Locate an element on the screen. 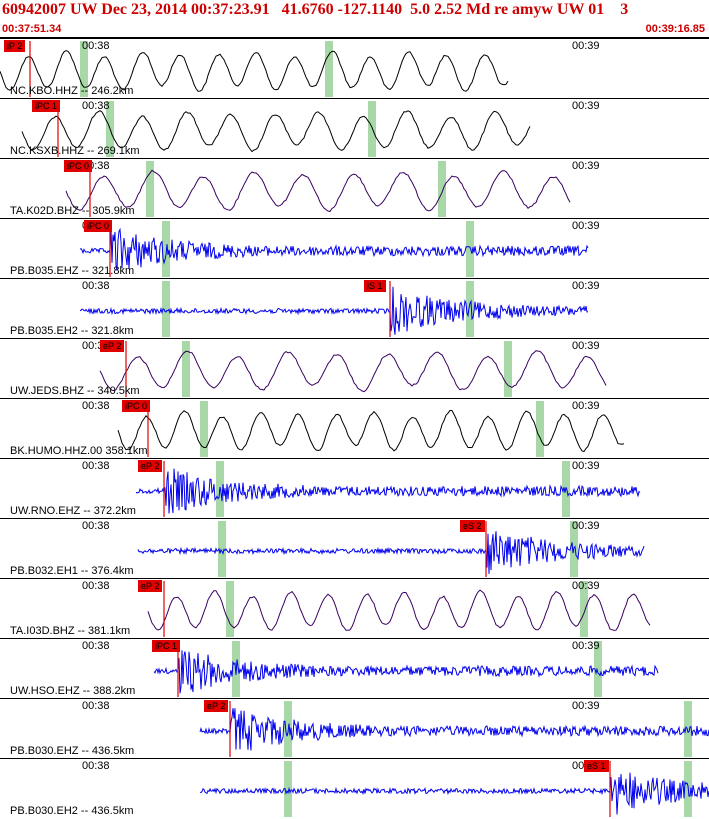 Image resolution: width=709 pixels, height=819 pixels. trace-panel: 00:38 00:39 eP 2 UW.JEDS.BHZ -- 340.5km is located at coordinates (354, 368).